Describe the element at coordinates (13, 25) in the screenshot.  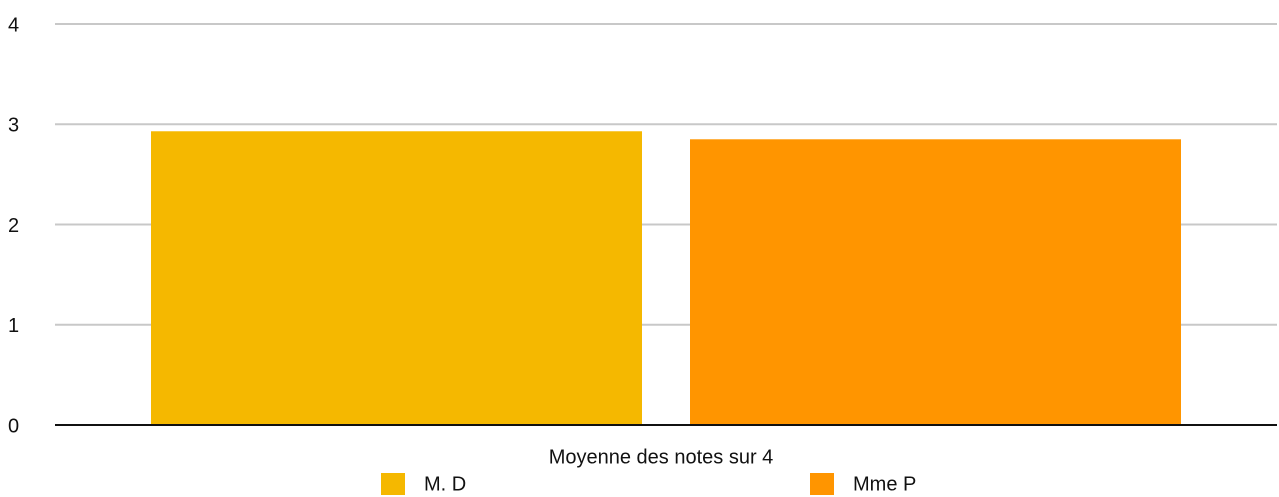
I see `y-tick-label: 4` at that location.